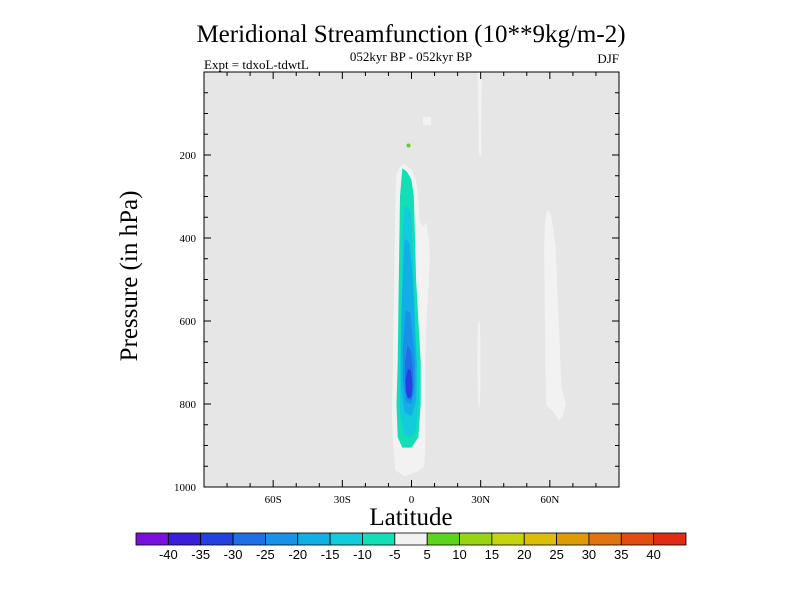 The image size is (800, 600). Describe the element at coordinates (188, 405) in the screenshot. I see `y-tick-label: 800` at that location.